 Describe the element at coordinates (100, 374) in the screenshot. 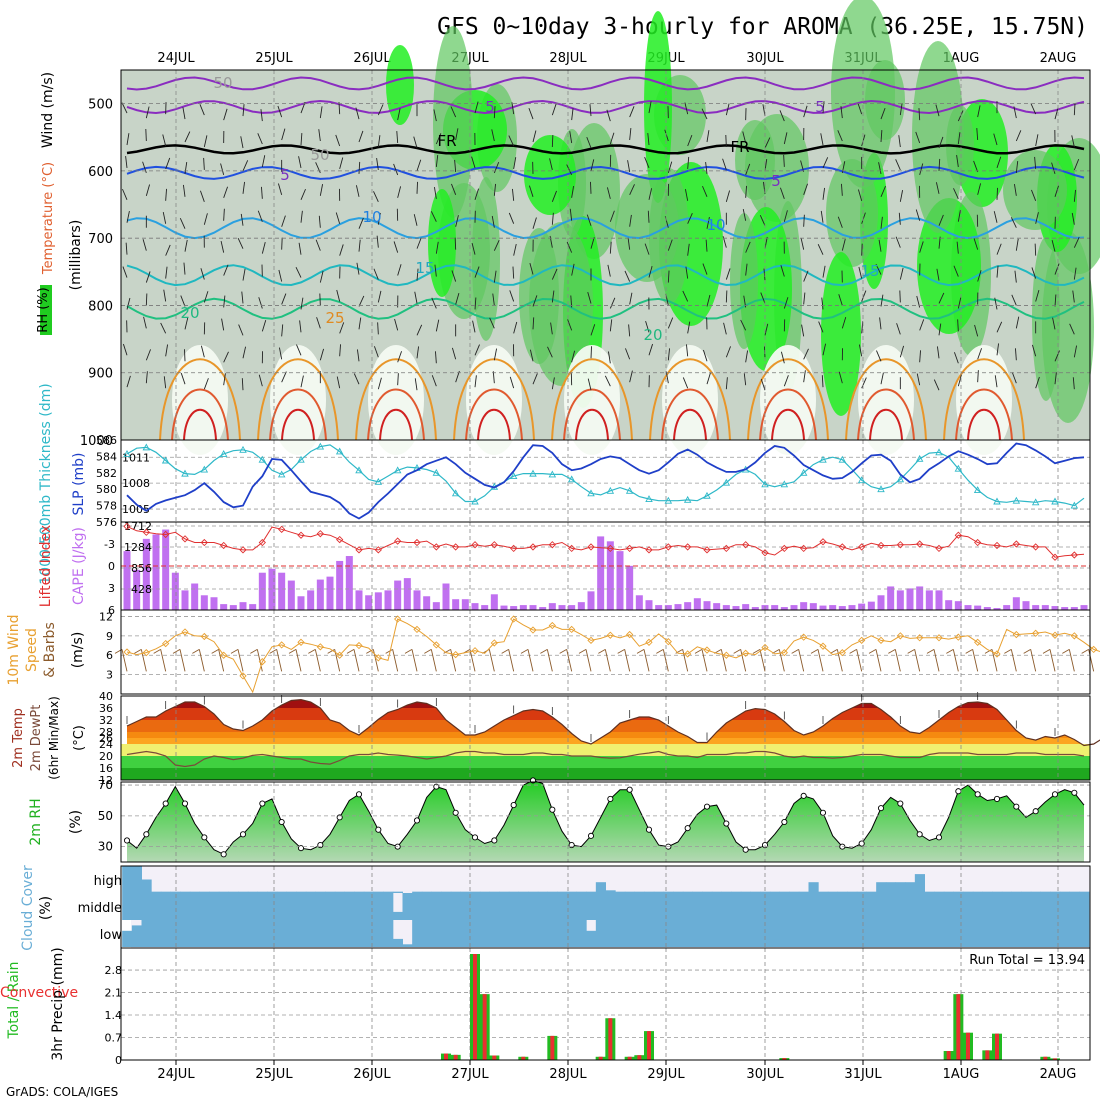

I see `upper-air-ytick-4: 900` at that location.